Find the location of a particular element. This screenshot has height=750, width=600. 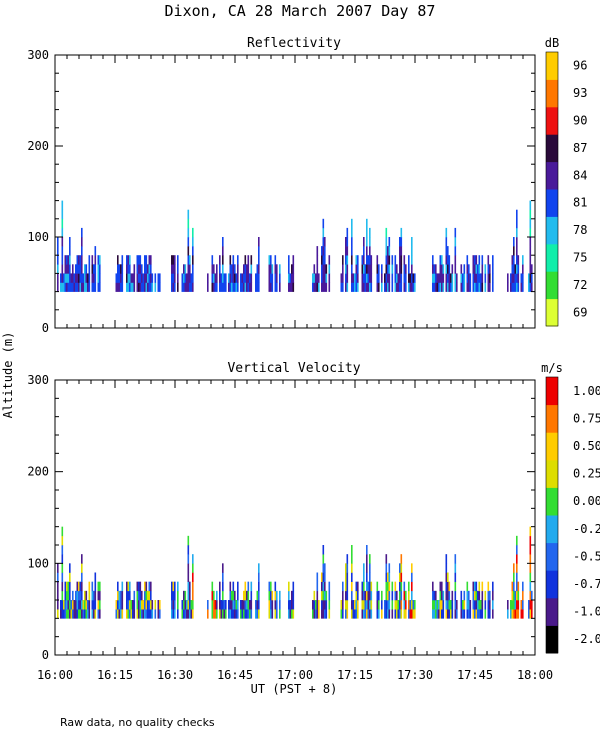

y-tick-label: 100 is located at coordinates (38, 237).